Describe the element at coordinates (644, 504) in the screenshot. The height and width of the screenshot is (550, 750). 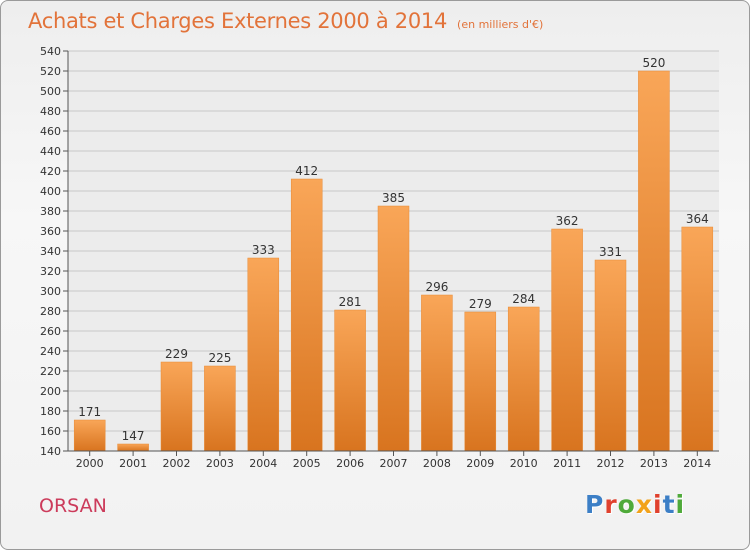
I see `logo-letter: x` at that location.